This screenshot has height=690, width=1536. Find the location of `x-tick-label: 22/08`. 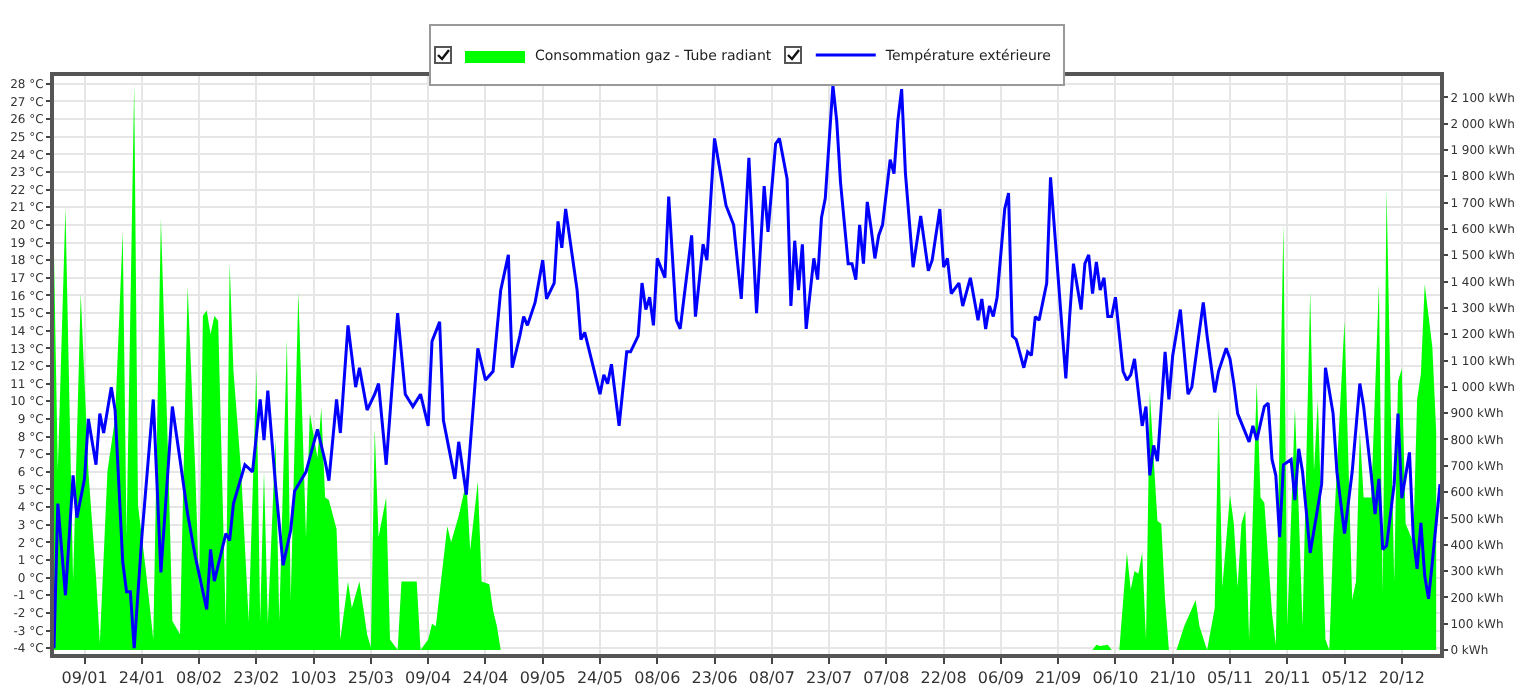

x-tick-label: 22/08 is located at coordinates (943, 678).